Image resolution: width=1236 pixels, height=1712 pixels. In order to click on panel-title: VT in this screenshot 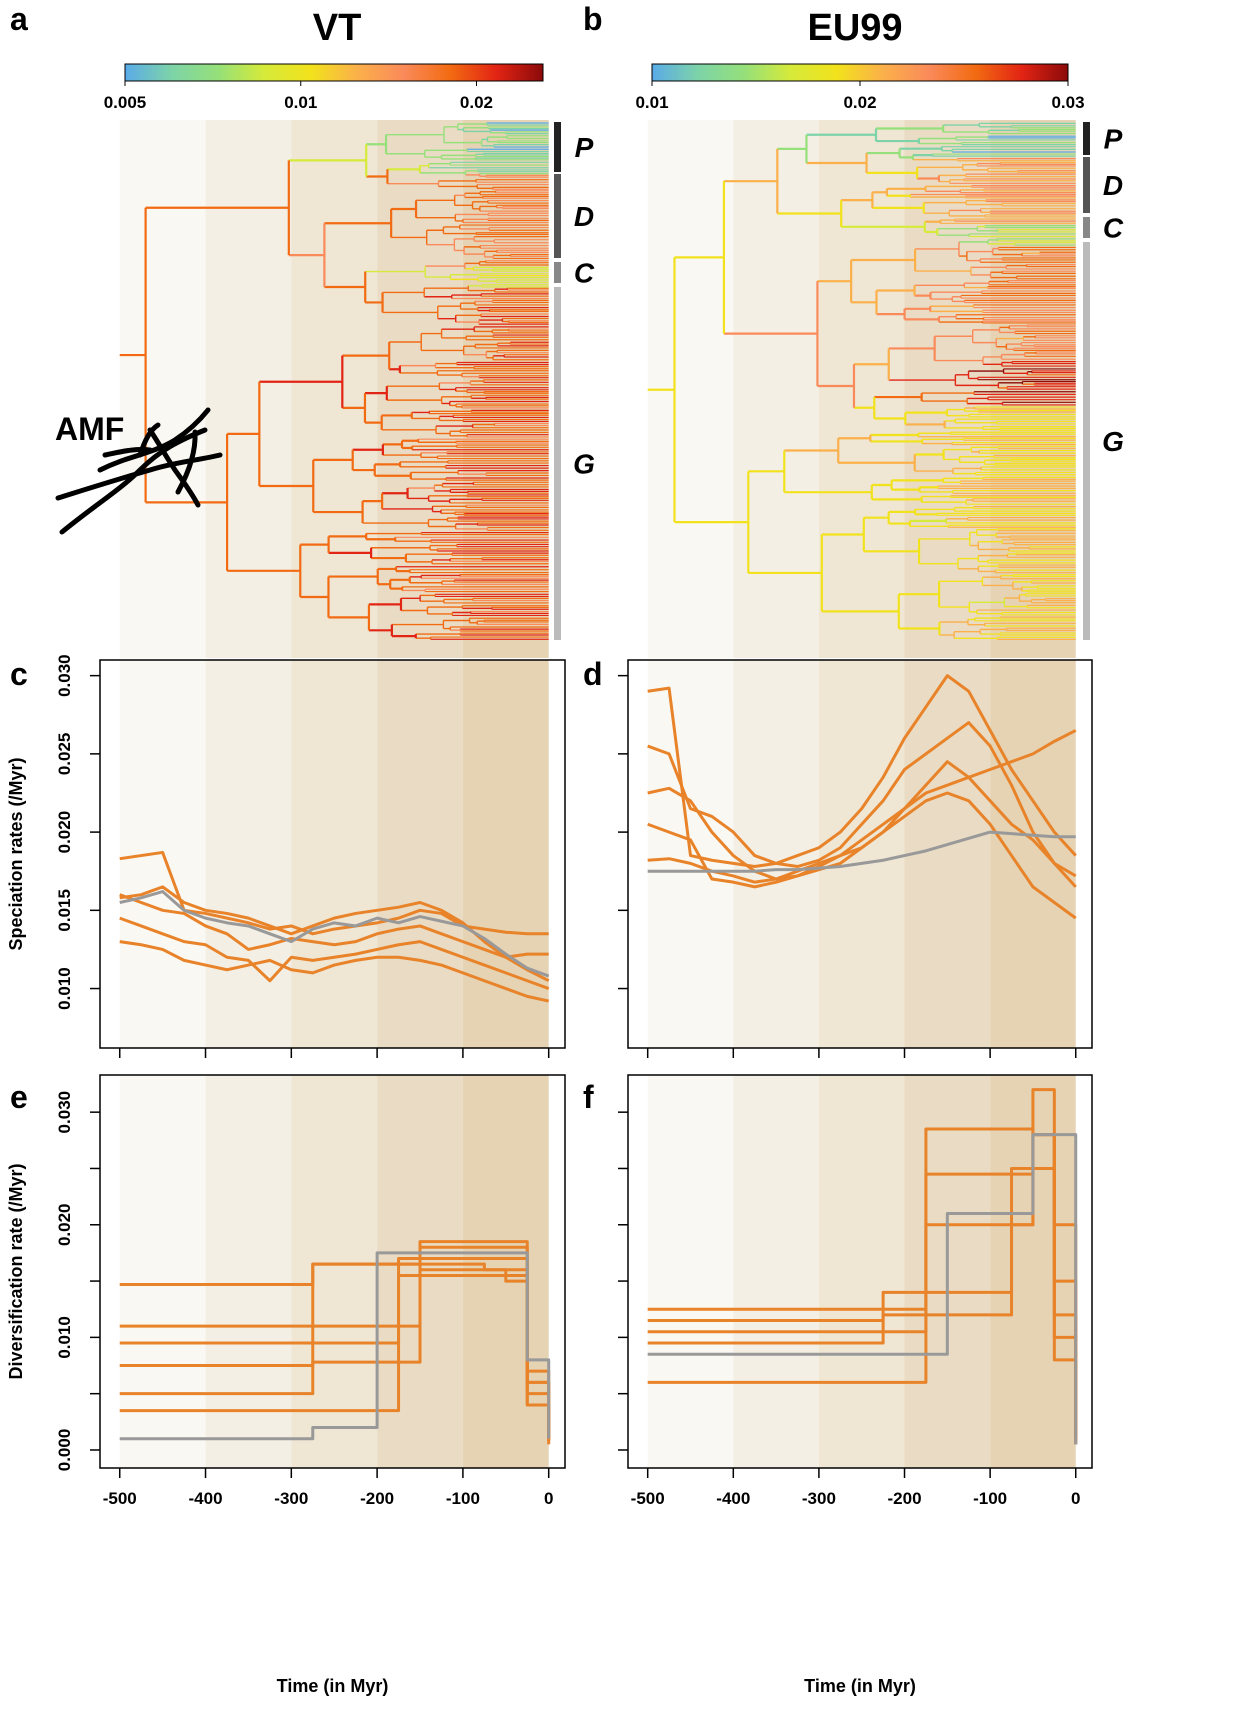, I will do `click(337, 28)`.